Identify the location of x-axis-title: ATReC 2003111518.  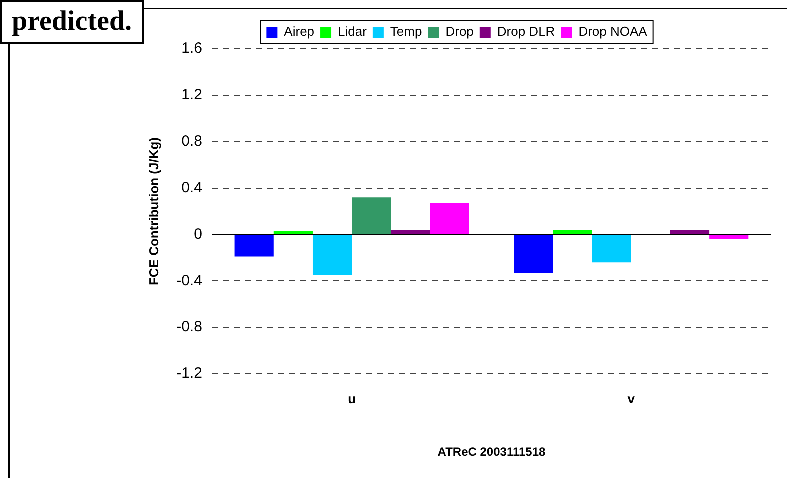
(492, 452).